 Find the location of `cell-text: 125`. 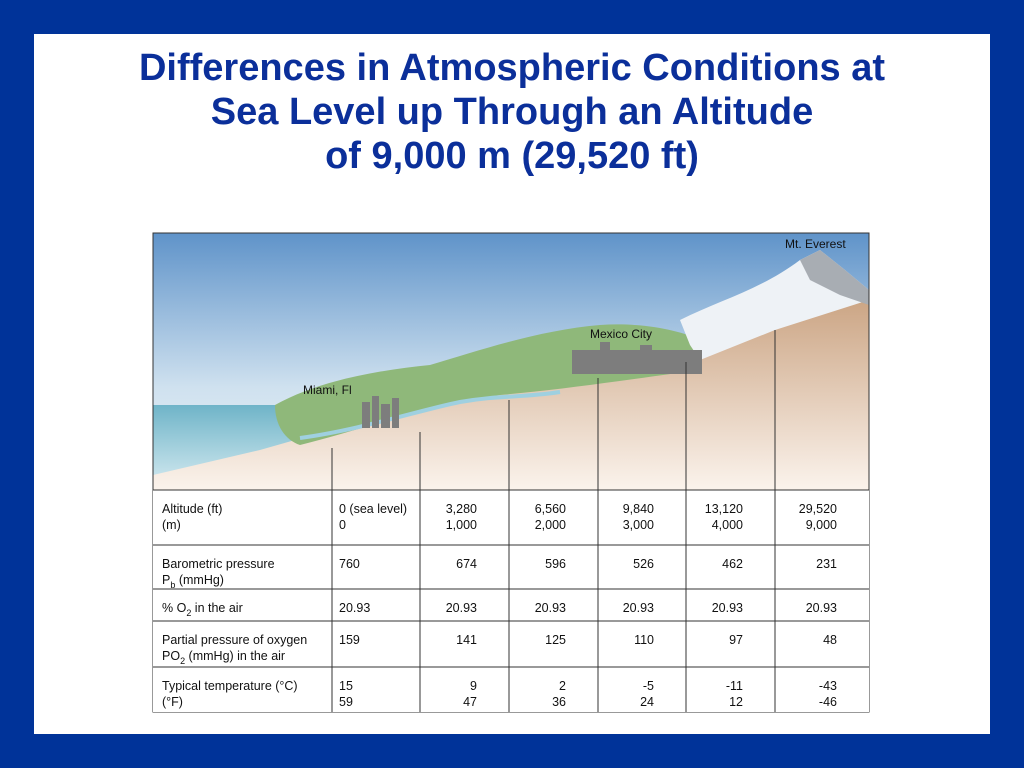

cell-text: 125 is located at coordinates (555, 640).